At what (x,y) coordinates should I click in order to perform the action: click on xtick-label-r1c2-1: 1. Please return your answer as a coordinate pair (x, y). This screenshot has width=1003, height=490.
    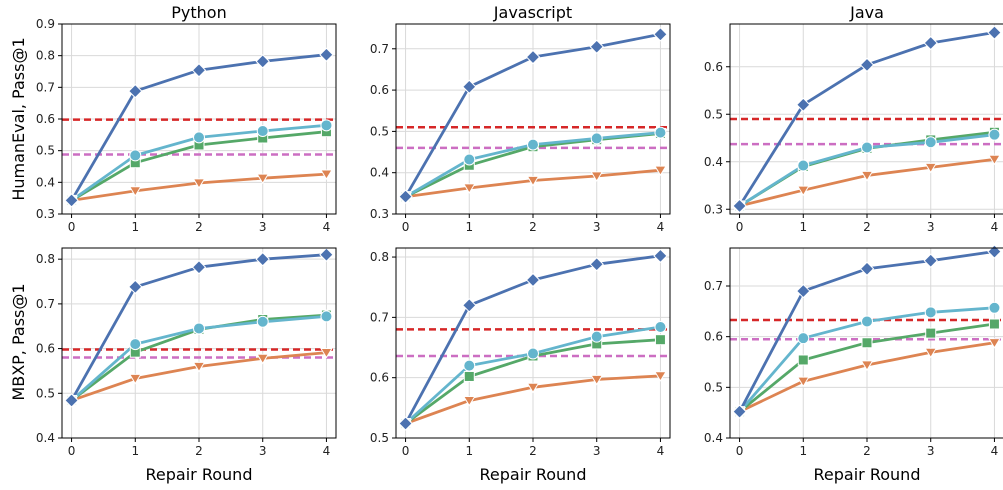
    Looking at the image, I should click on (803, 451).